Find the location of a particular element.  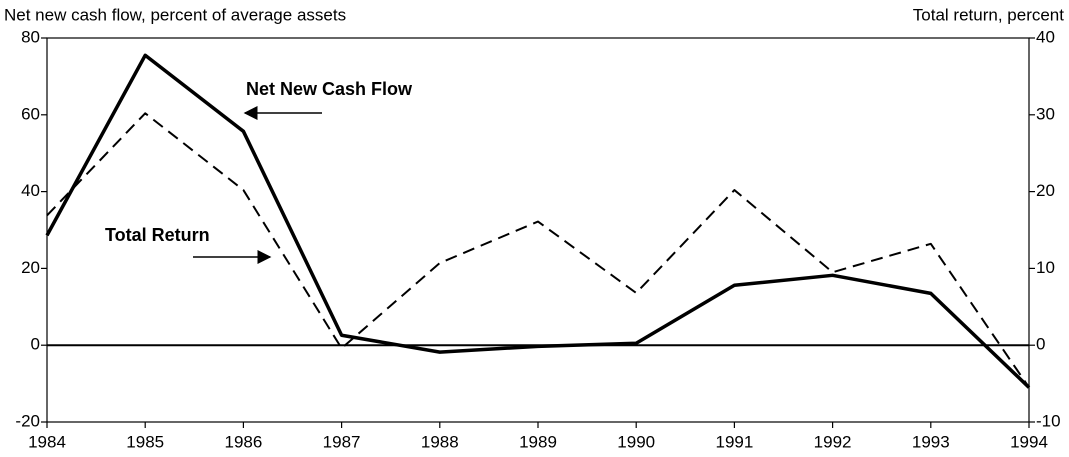

y2-axis-label: Total return, percent is located at coordinates (988, 14).